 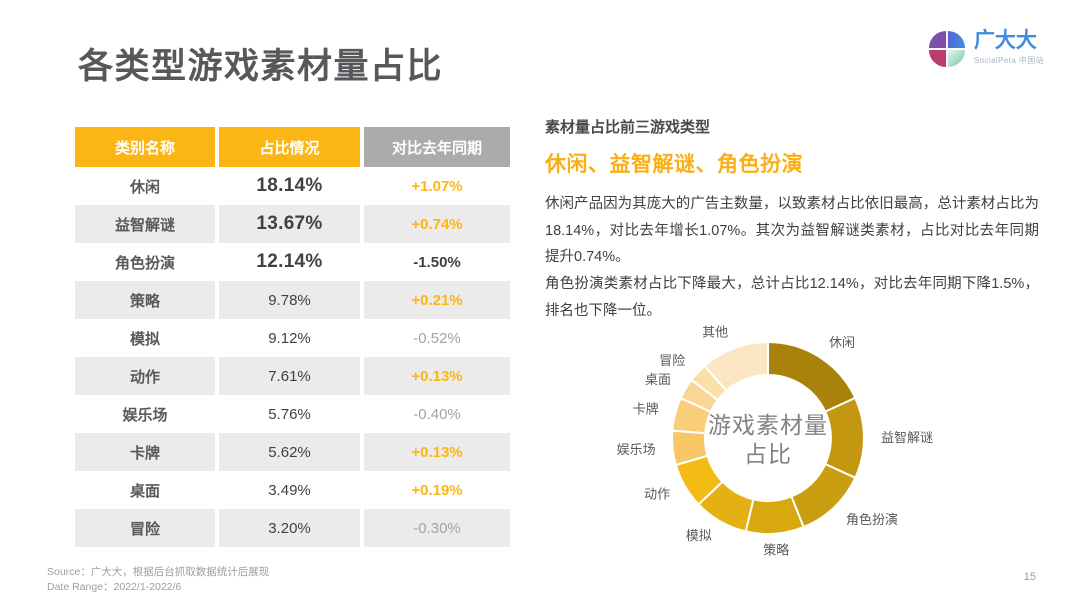 I want to click on donut-slice-label: 动作, so click(x=657, y=494).